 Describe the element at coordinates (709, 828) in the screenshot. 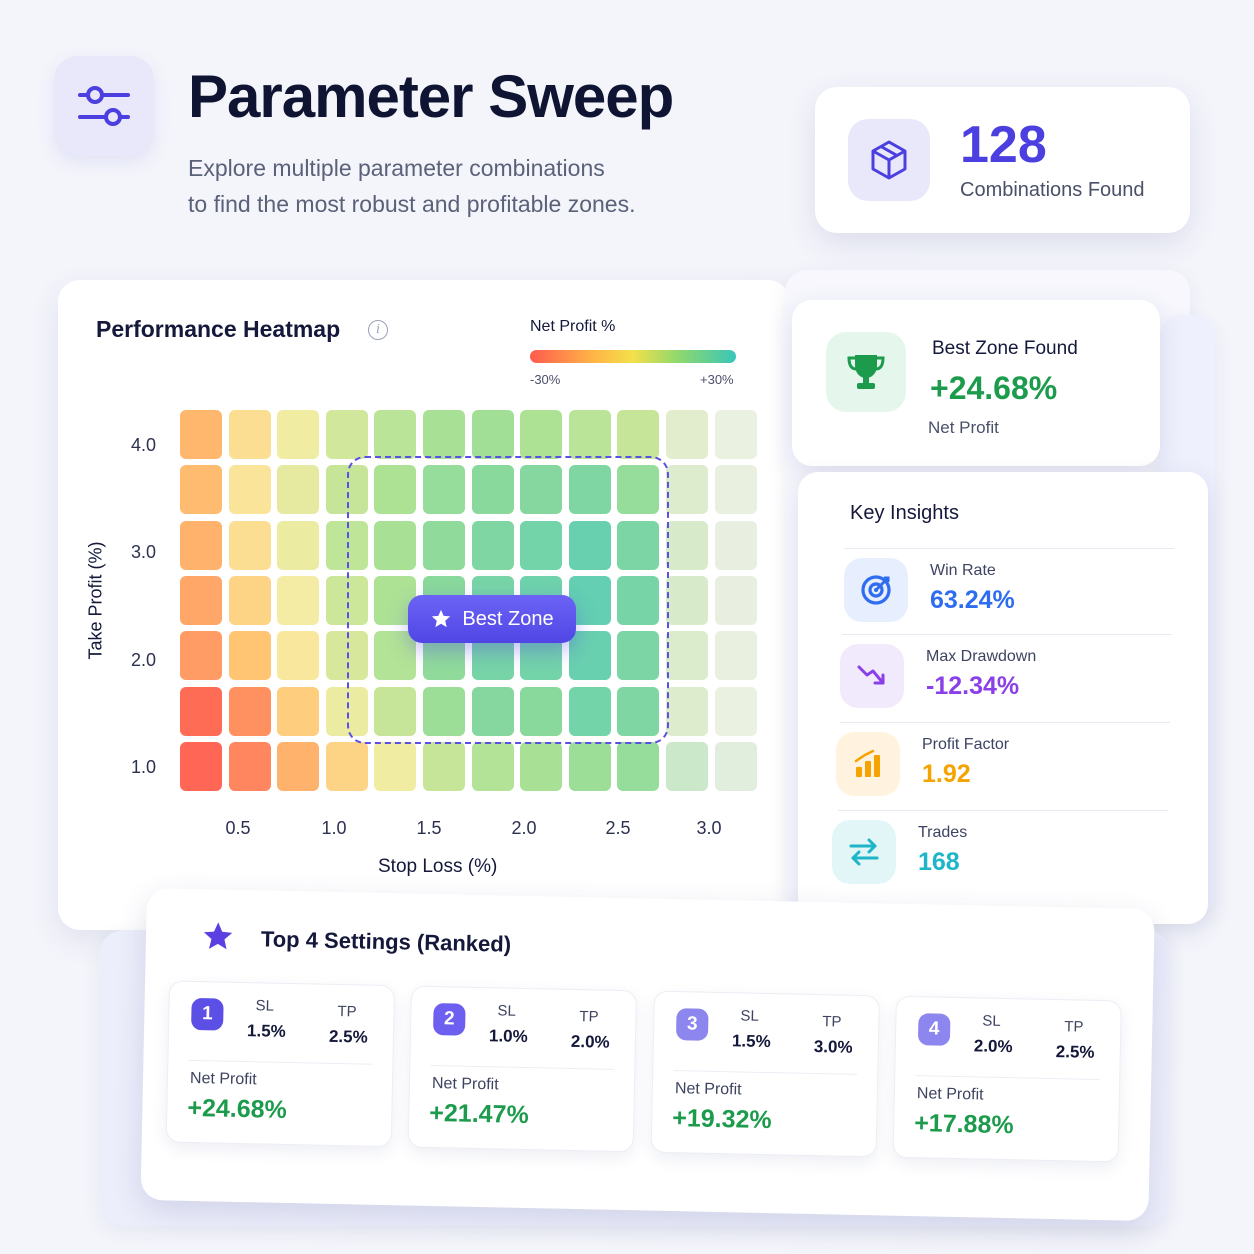

I see `x-tick-label: 3.0` at that location.